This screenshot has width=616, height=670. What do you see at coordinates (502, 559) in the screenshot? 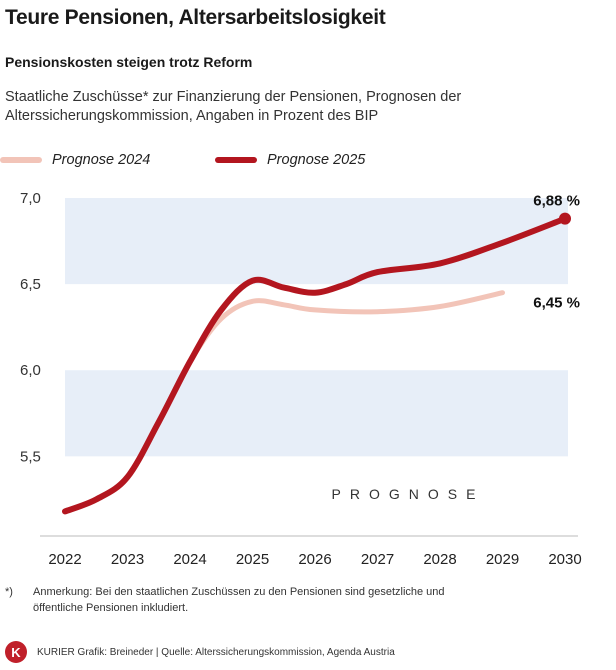
I see `x-tick-label: 2029` at bounding box center [502, 559].